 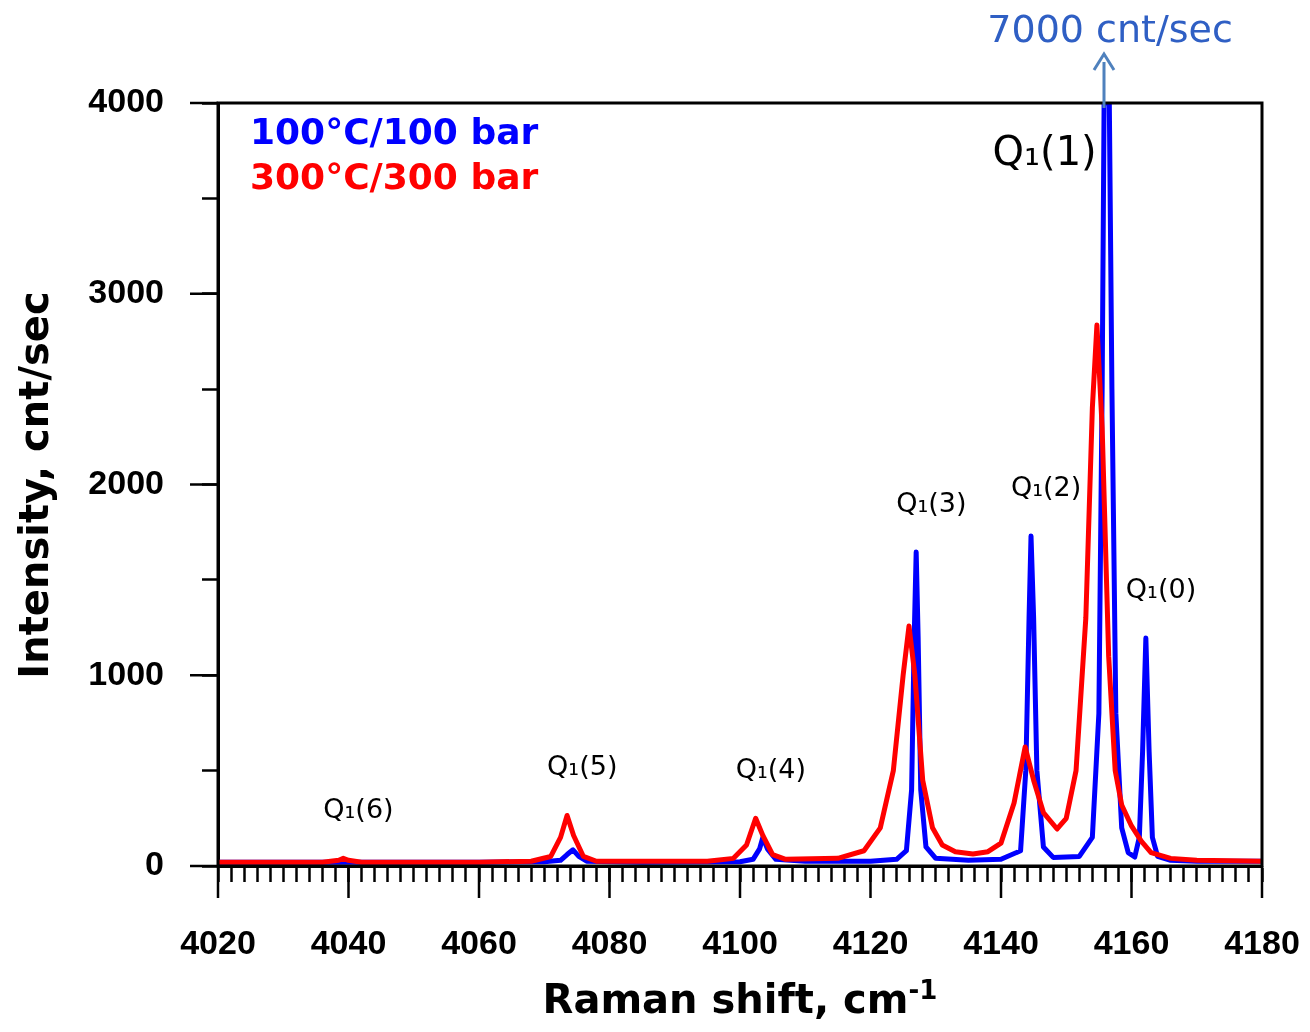 I want to click on x-tick-label: 4100, so click(x=740, y=942).